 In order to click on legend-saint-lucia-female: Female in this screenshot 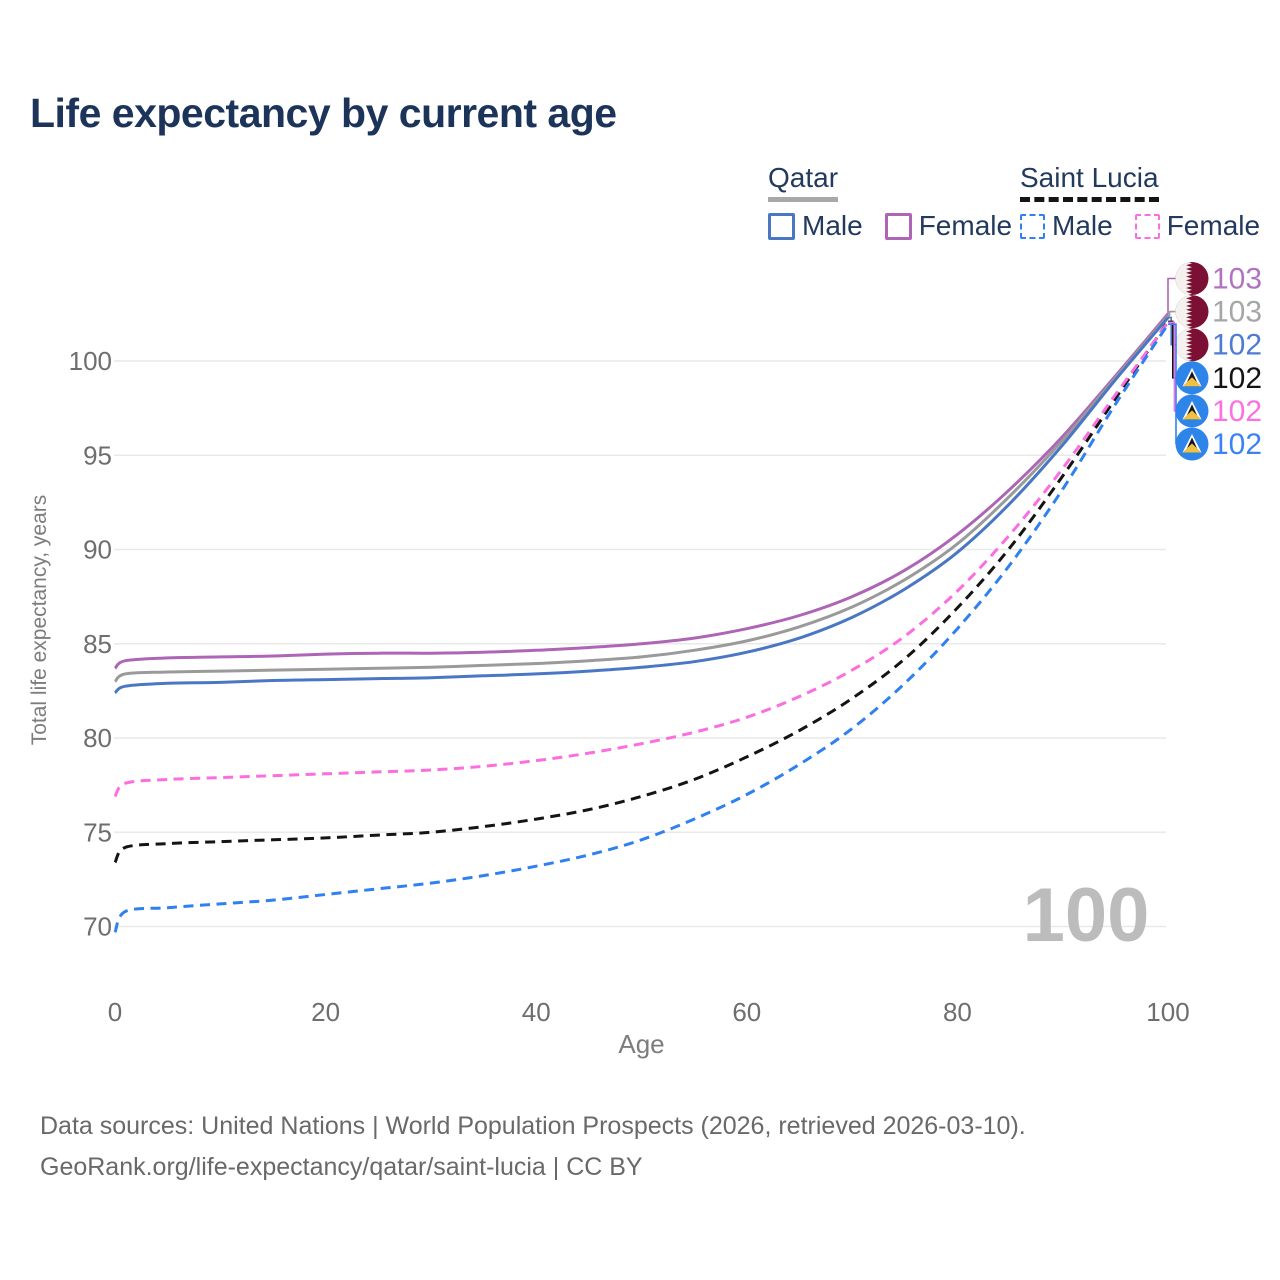, I will do `click(1197, 226)`.